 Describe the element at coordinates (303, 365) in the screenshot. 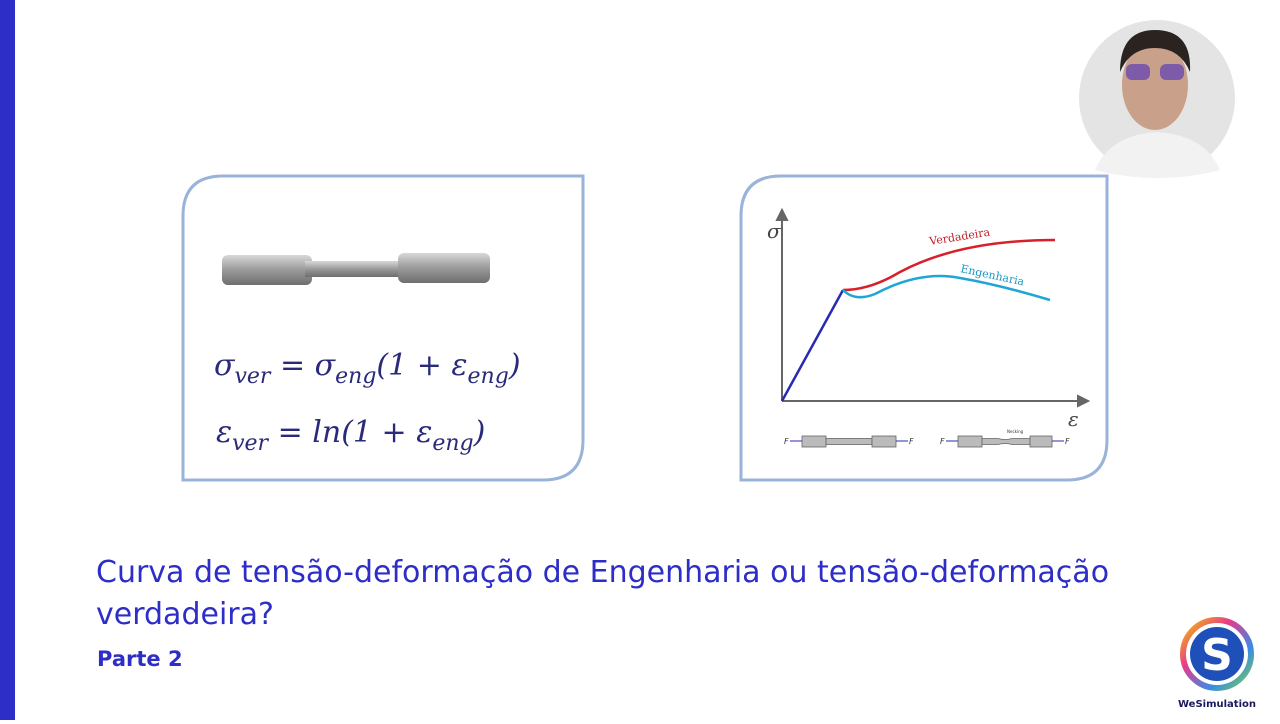

I see `formula-part: = σ` at that location.